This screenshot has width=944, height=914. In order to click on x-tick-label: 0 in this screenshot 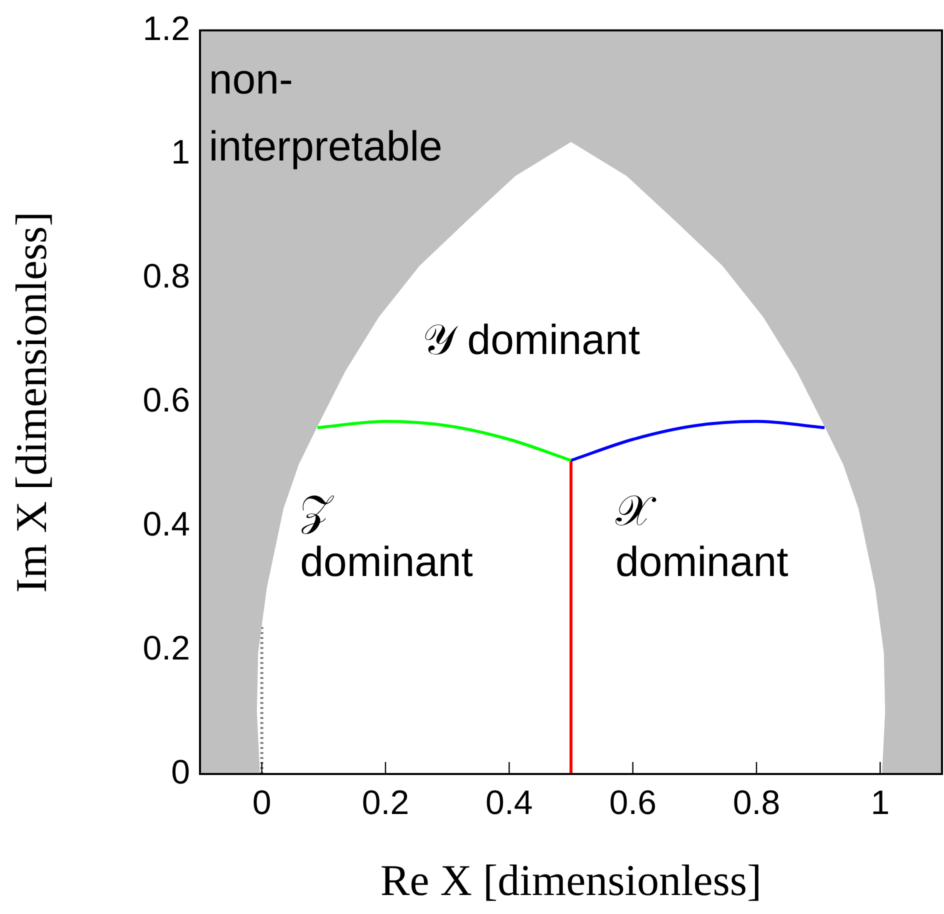, I will do `click(262, 803)`.